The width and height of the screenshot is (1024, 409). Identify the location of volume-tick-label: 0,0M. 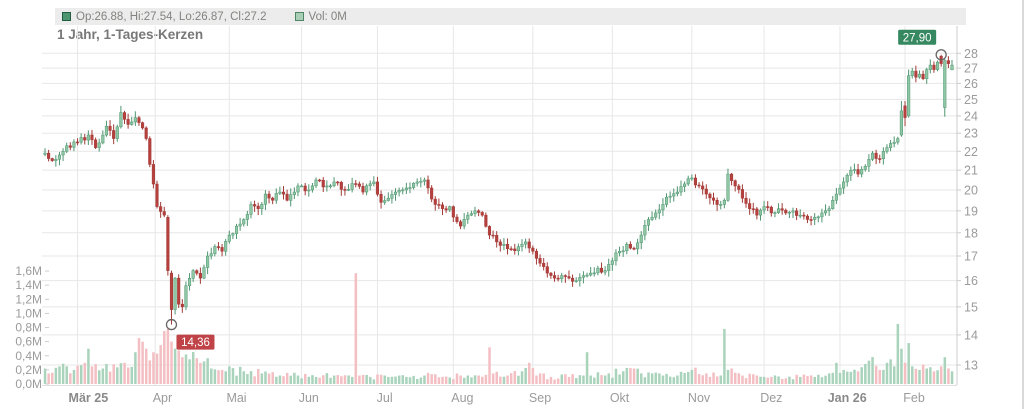
(28, 384).